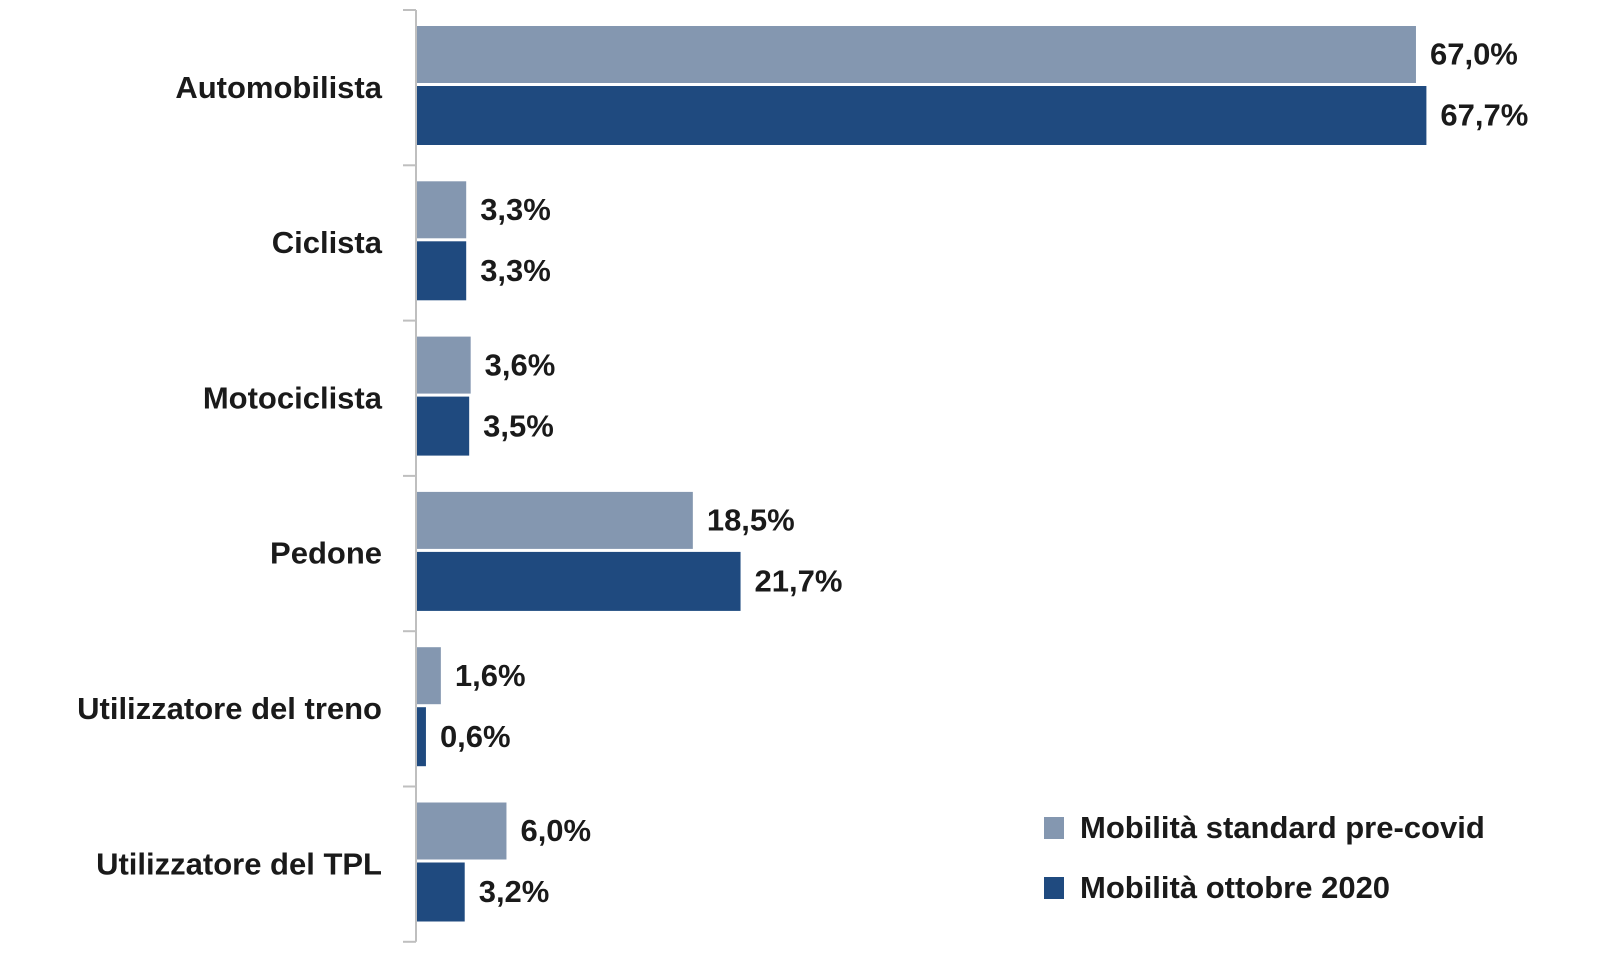 The height and width of the screenshot is (966, 1606). Describe the element at coordinates (278, 87) in the screenshot. I see `category-label: Automobilista` at that location.